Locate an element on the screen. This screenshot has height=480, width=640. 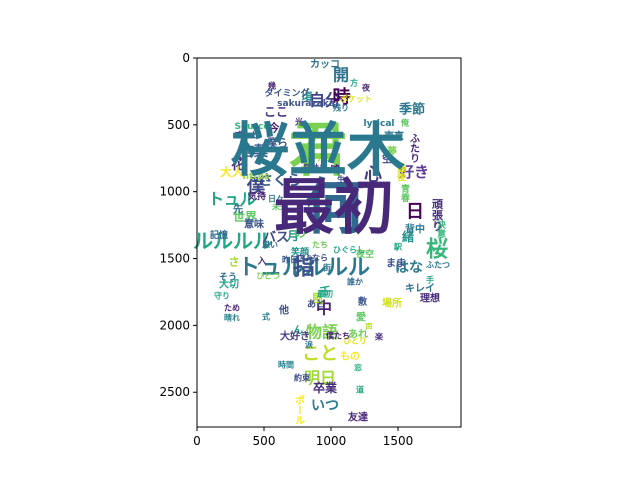
word: 指 is located at coordinates (304, 268).